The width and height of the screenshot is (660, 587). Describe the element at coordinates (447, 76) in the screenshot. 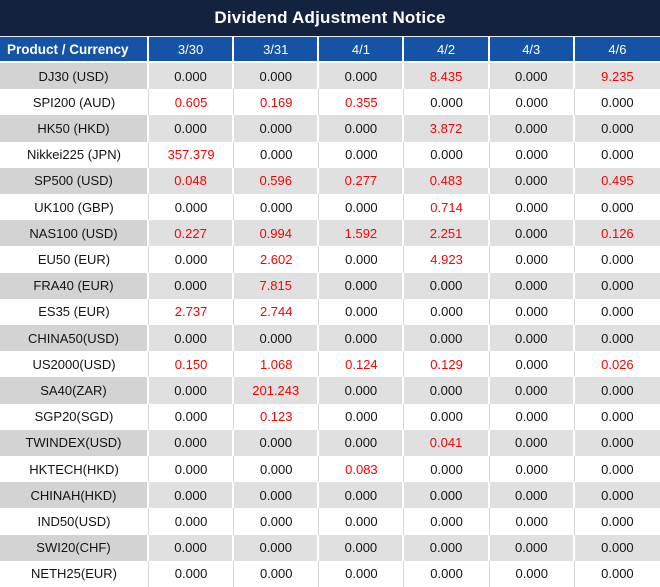

I see `dividend-value: 8.435` at that location.